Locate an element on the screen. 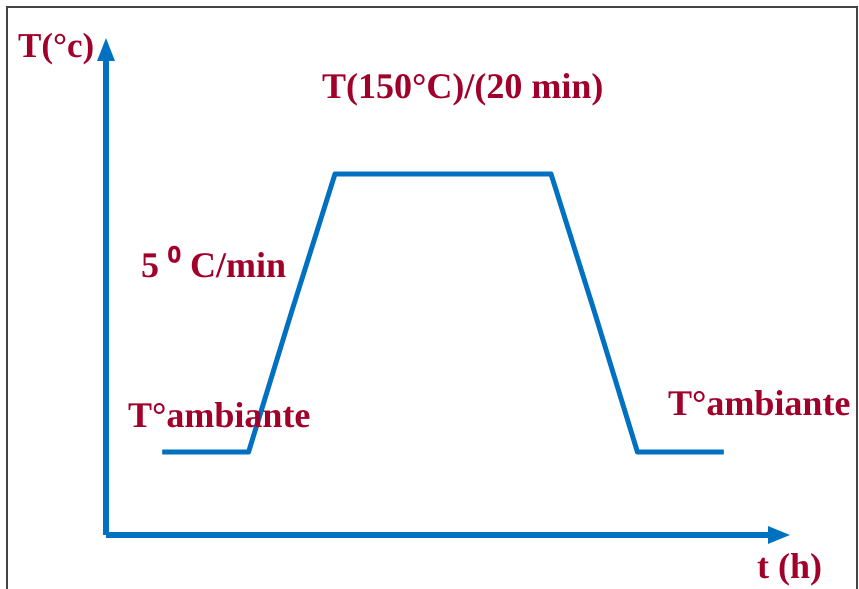 The height and width of the screenshot is (589, 859). text: T(150°C)/(20 min) is located at coordinates (463, 86).